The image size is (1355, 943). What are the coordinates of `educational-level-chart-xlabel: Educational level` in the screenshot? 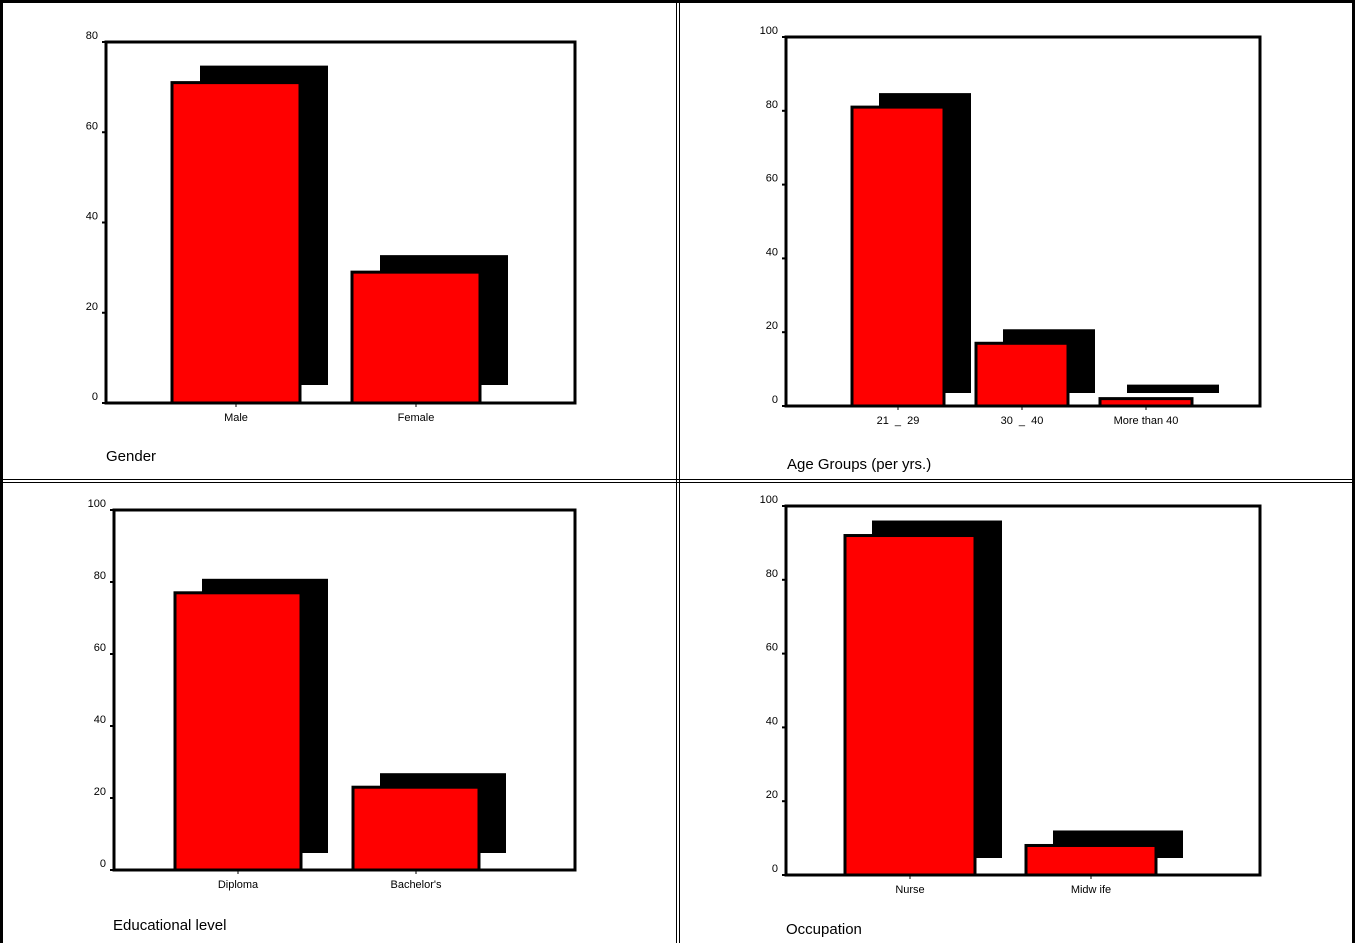 It's located at (170, 925).